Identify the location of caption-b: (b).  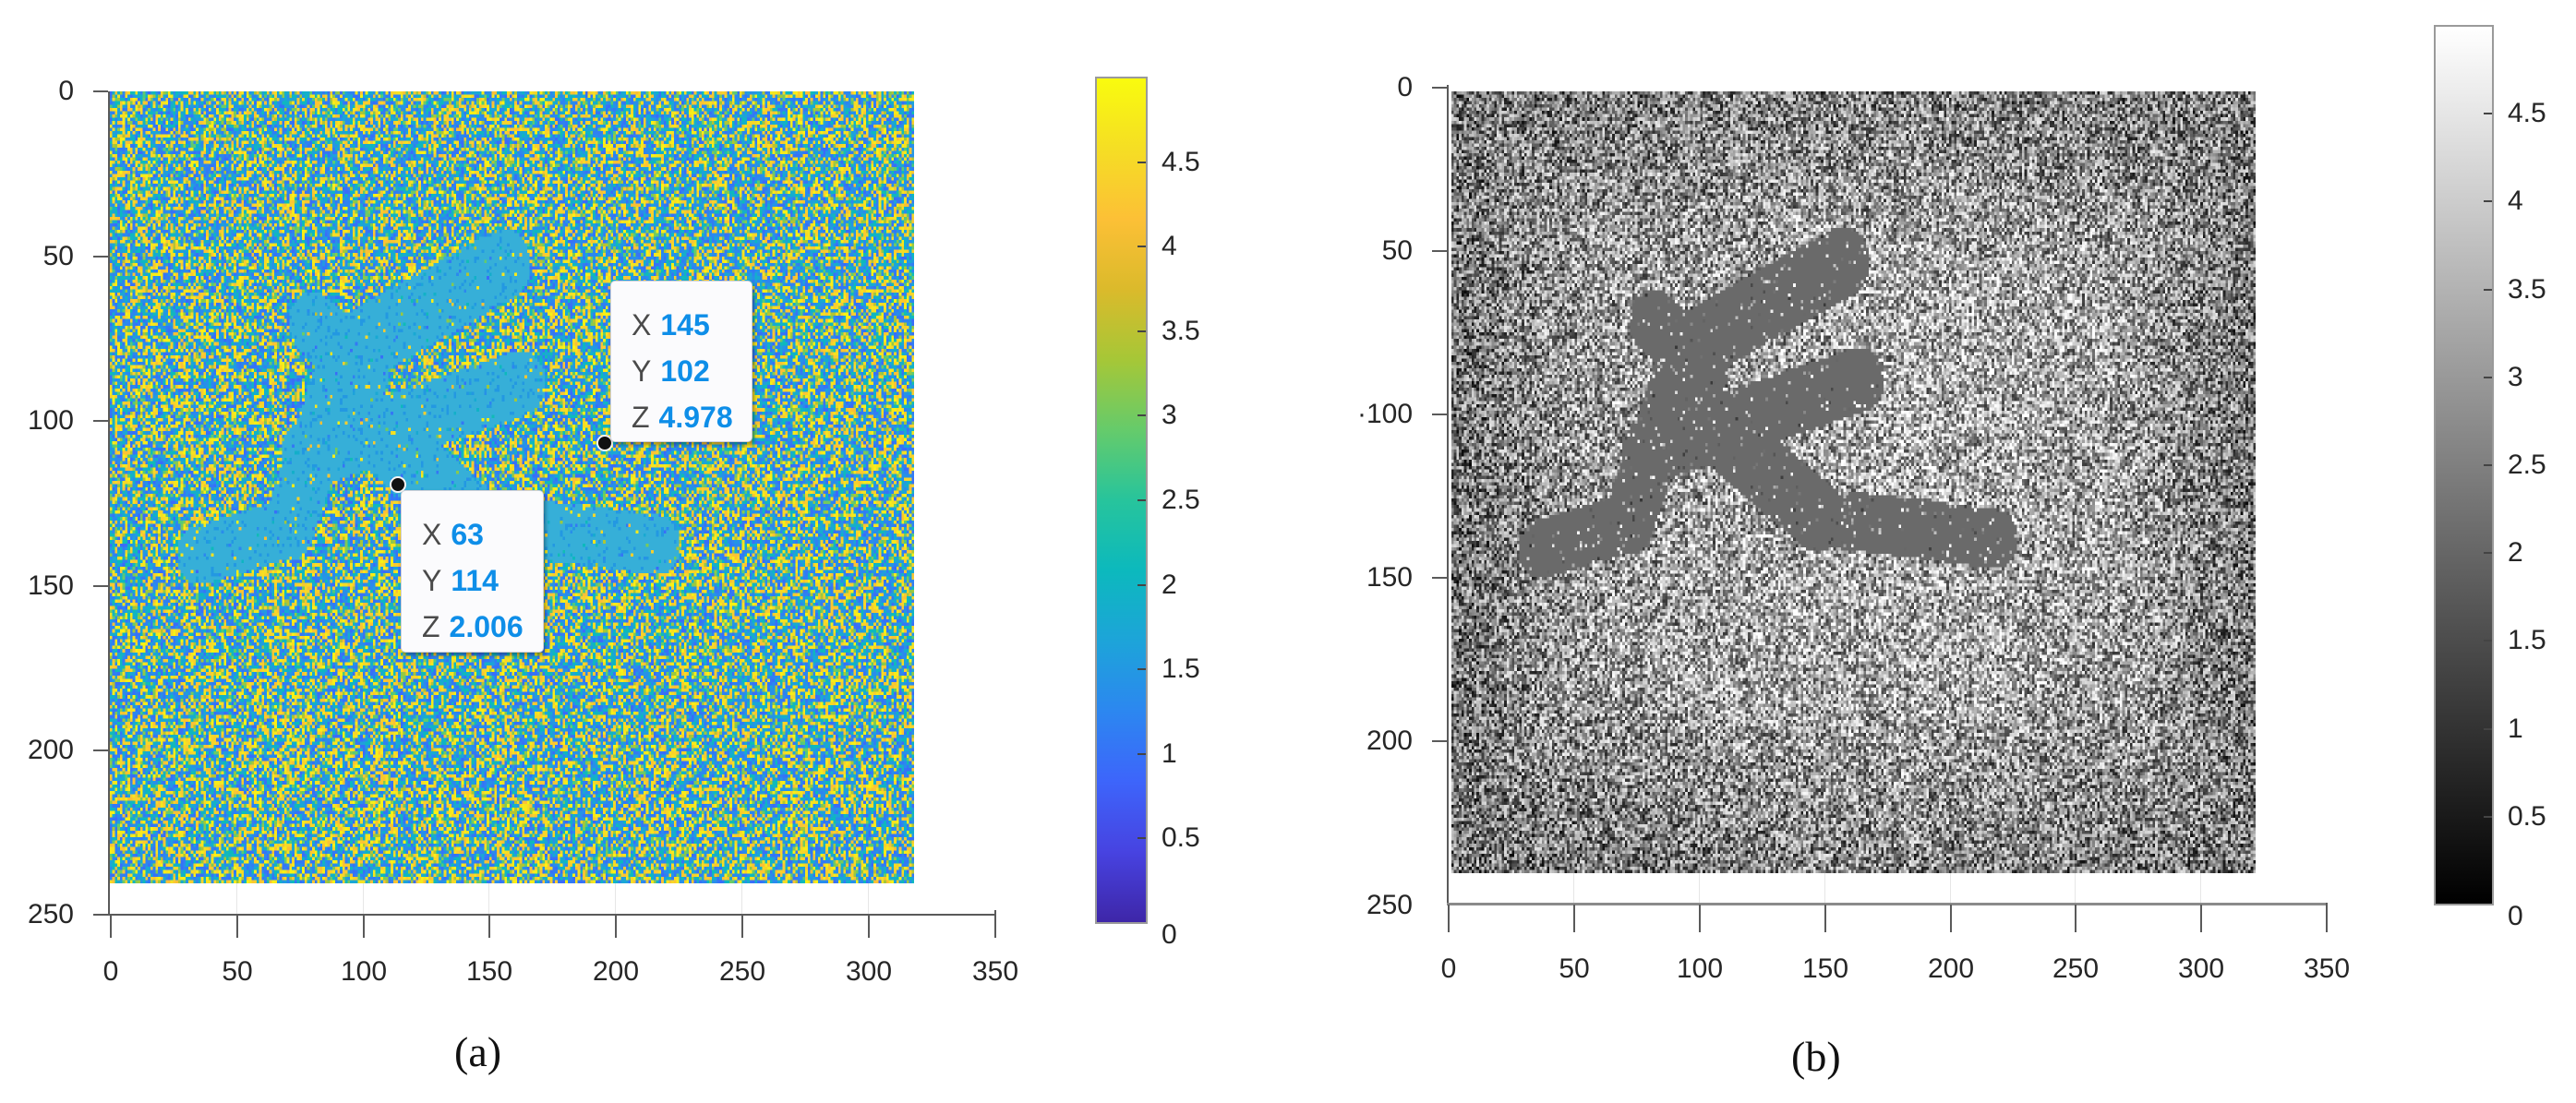
(1816, 1056).